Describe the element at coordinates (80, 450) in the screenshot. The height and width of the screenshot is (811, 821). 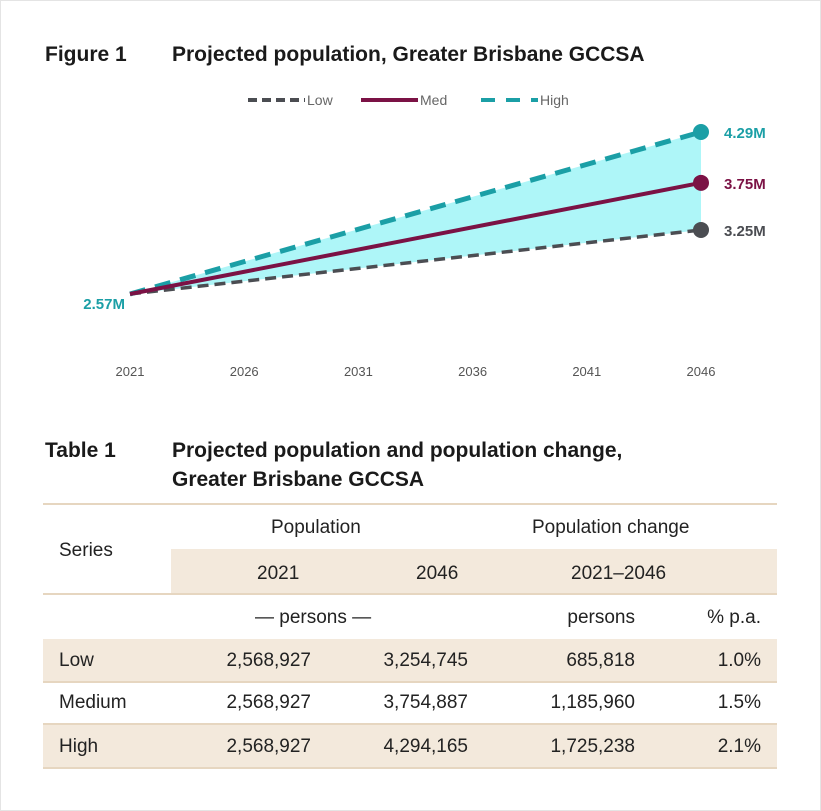
I see `table-label: Table 1` at that location.